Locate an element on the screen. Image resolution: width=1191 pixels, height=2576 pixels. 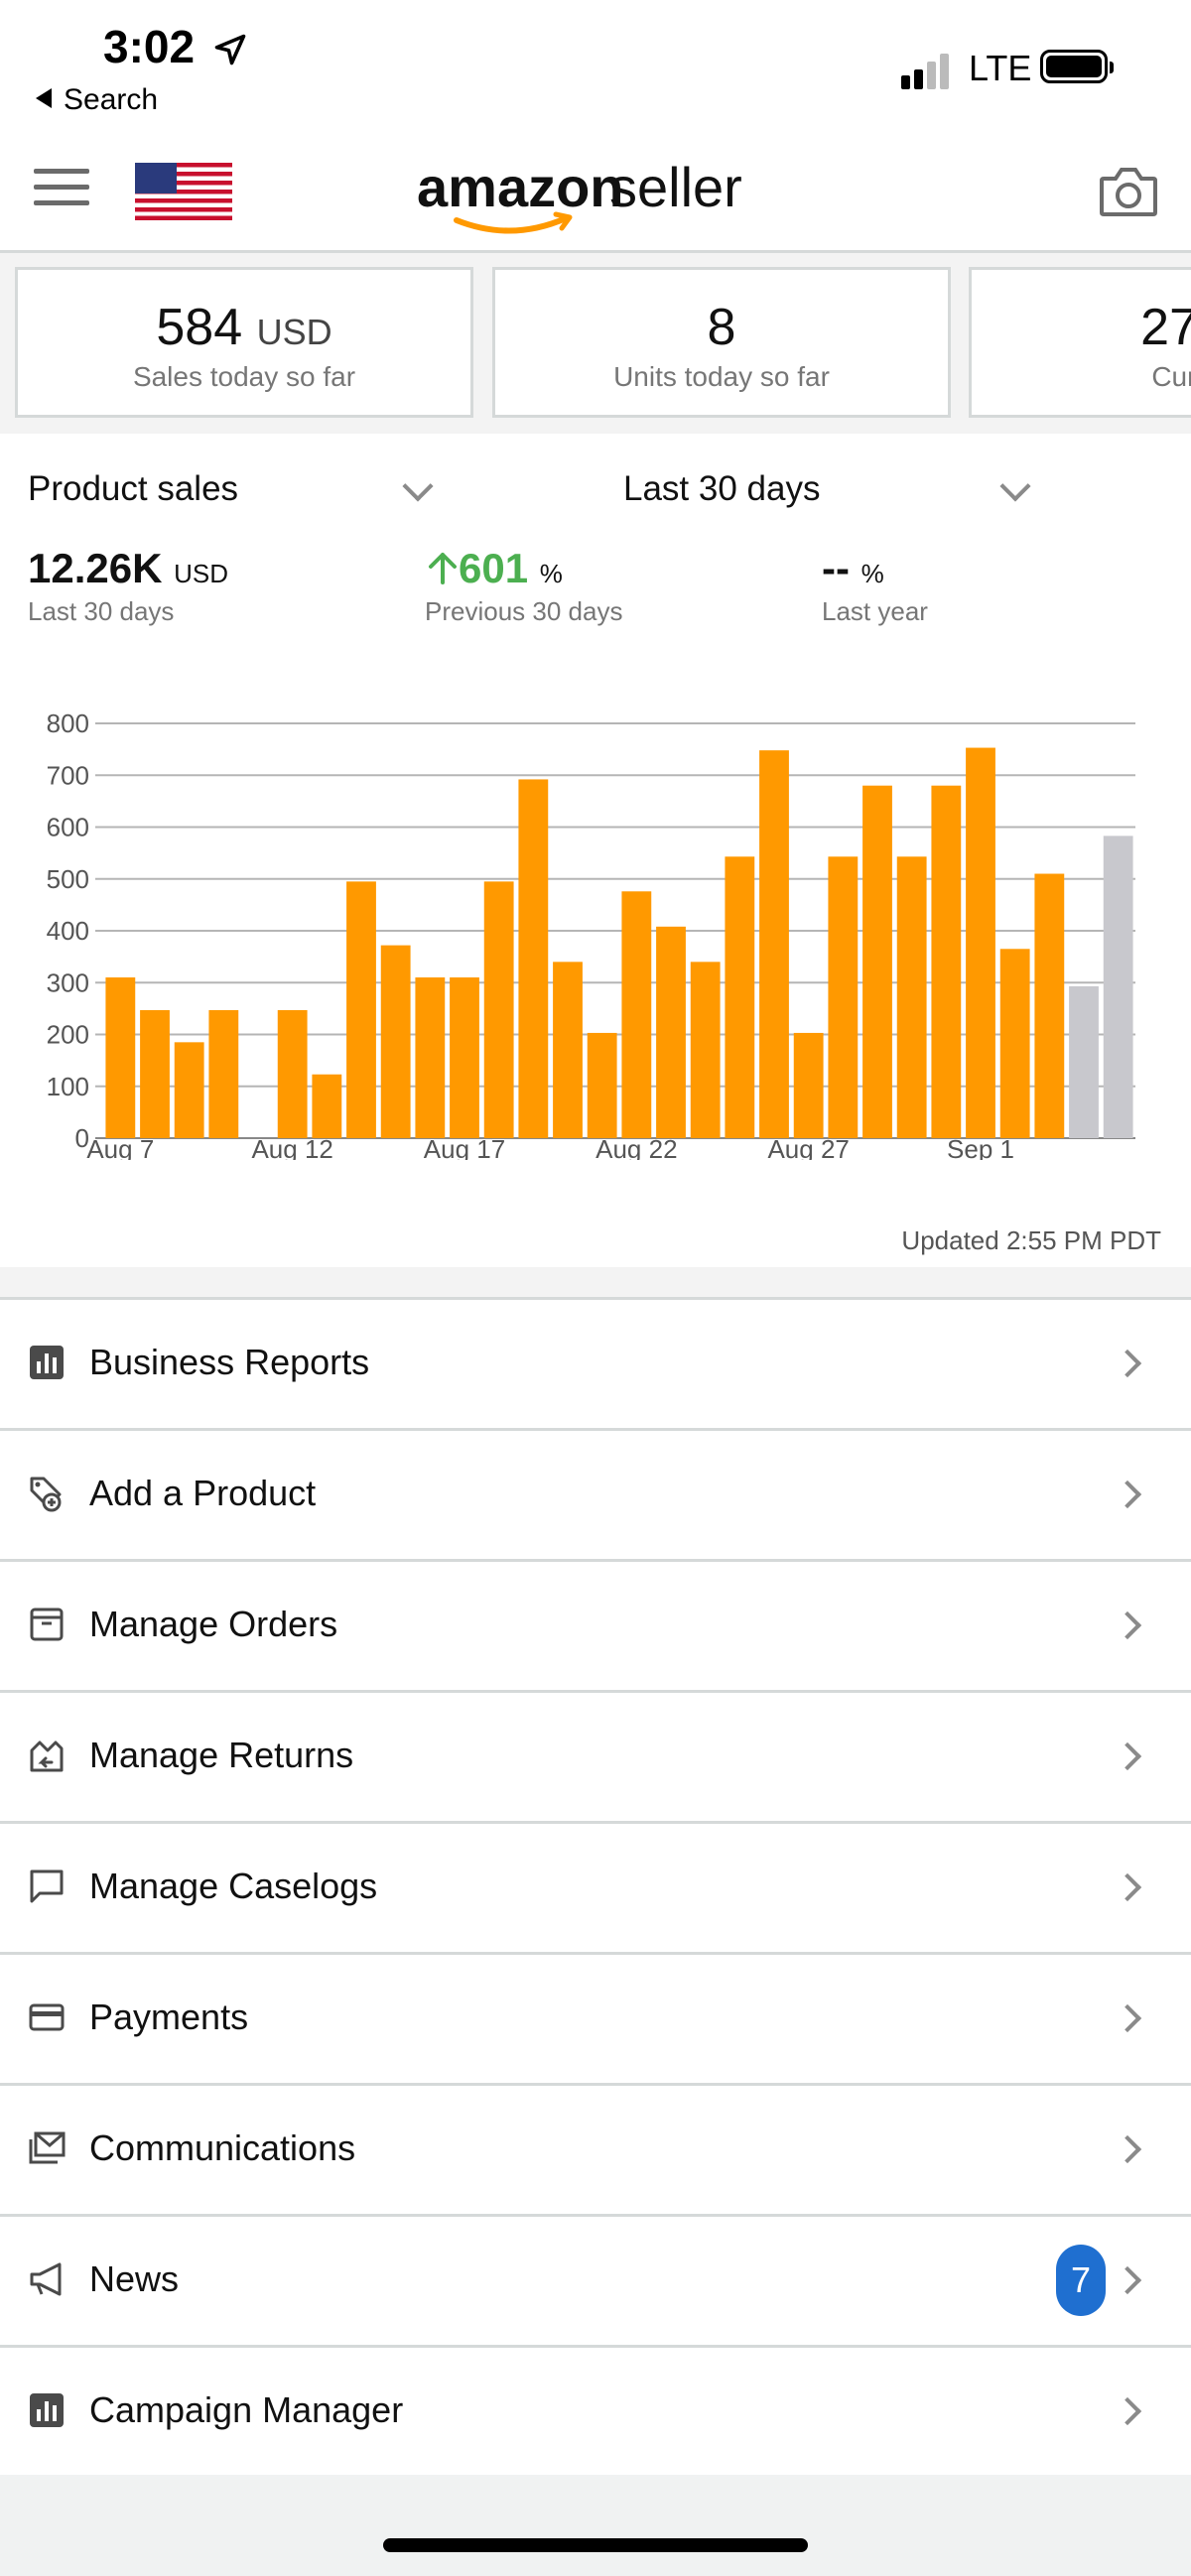
last-year-value: -- is located at coordinates (836, 568).